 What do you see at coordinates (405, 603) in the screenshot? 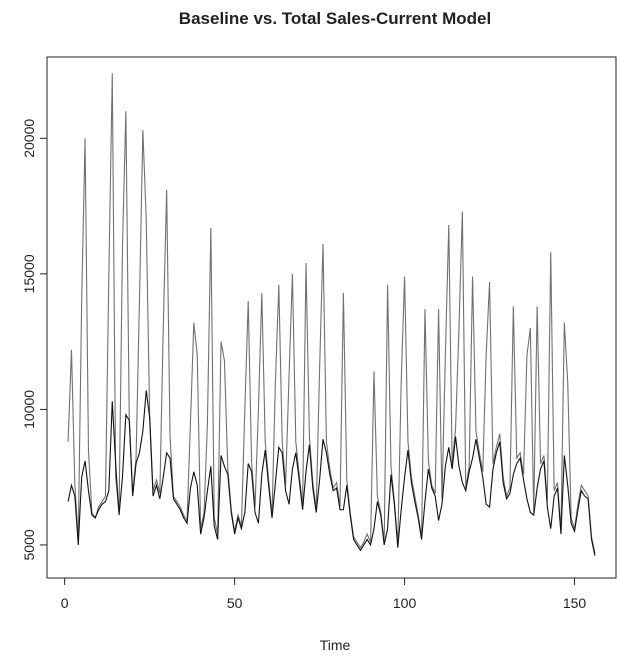
I see `x-tick-label: 100` at bounding box center [405, 603].